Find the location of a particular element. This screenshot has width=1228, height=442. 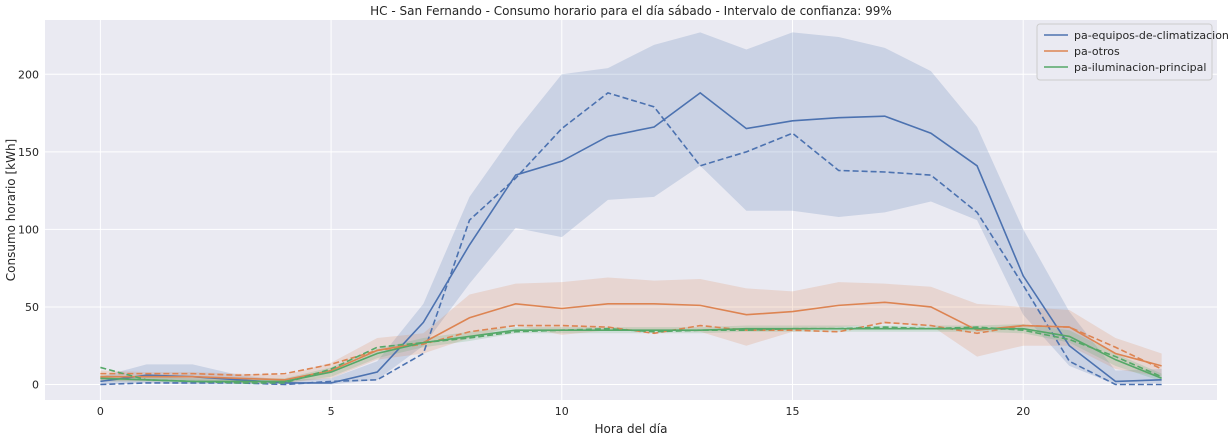

x-tick-labels: 0 5 10 15 20 is located at coordinates (563, 411).